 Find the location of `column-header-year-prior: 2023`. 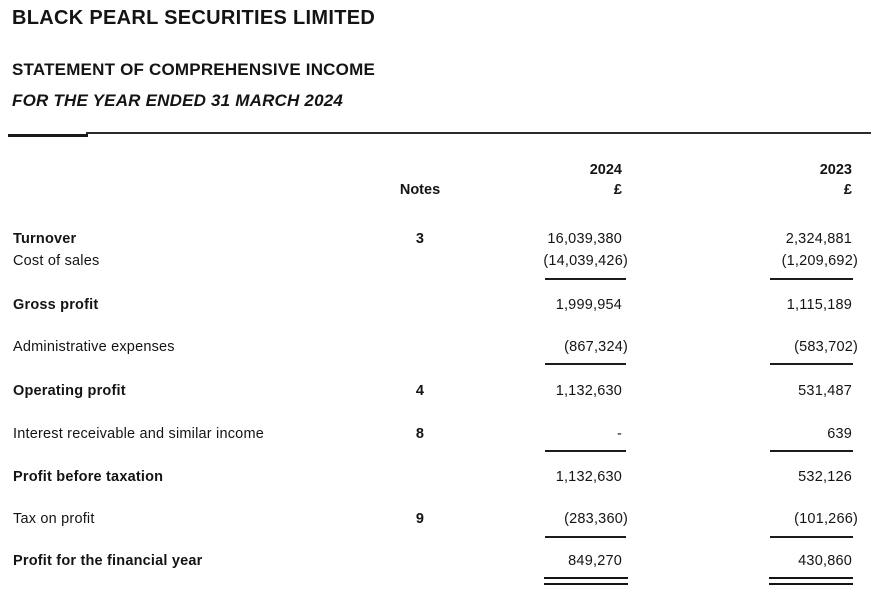

column-header-year-prior: 2023 is located at coordinates (835, 170).